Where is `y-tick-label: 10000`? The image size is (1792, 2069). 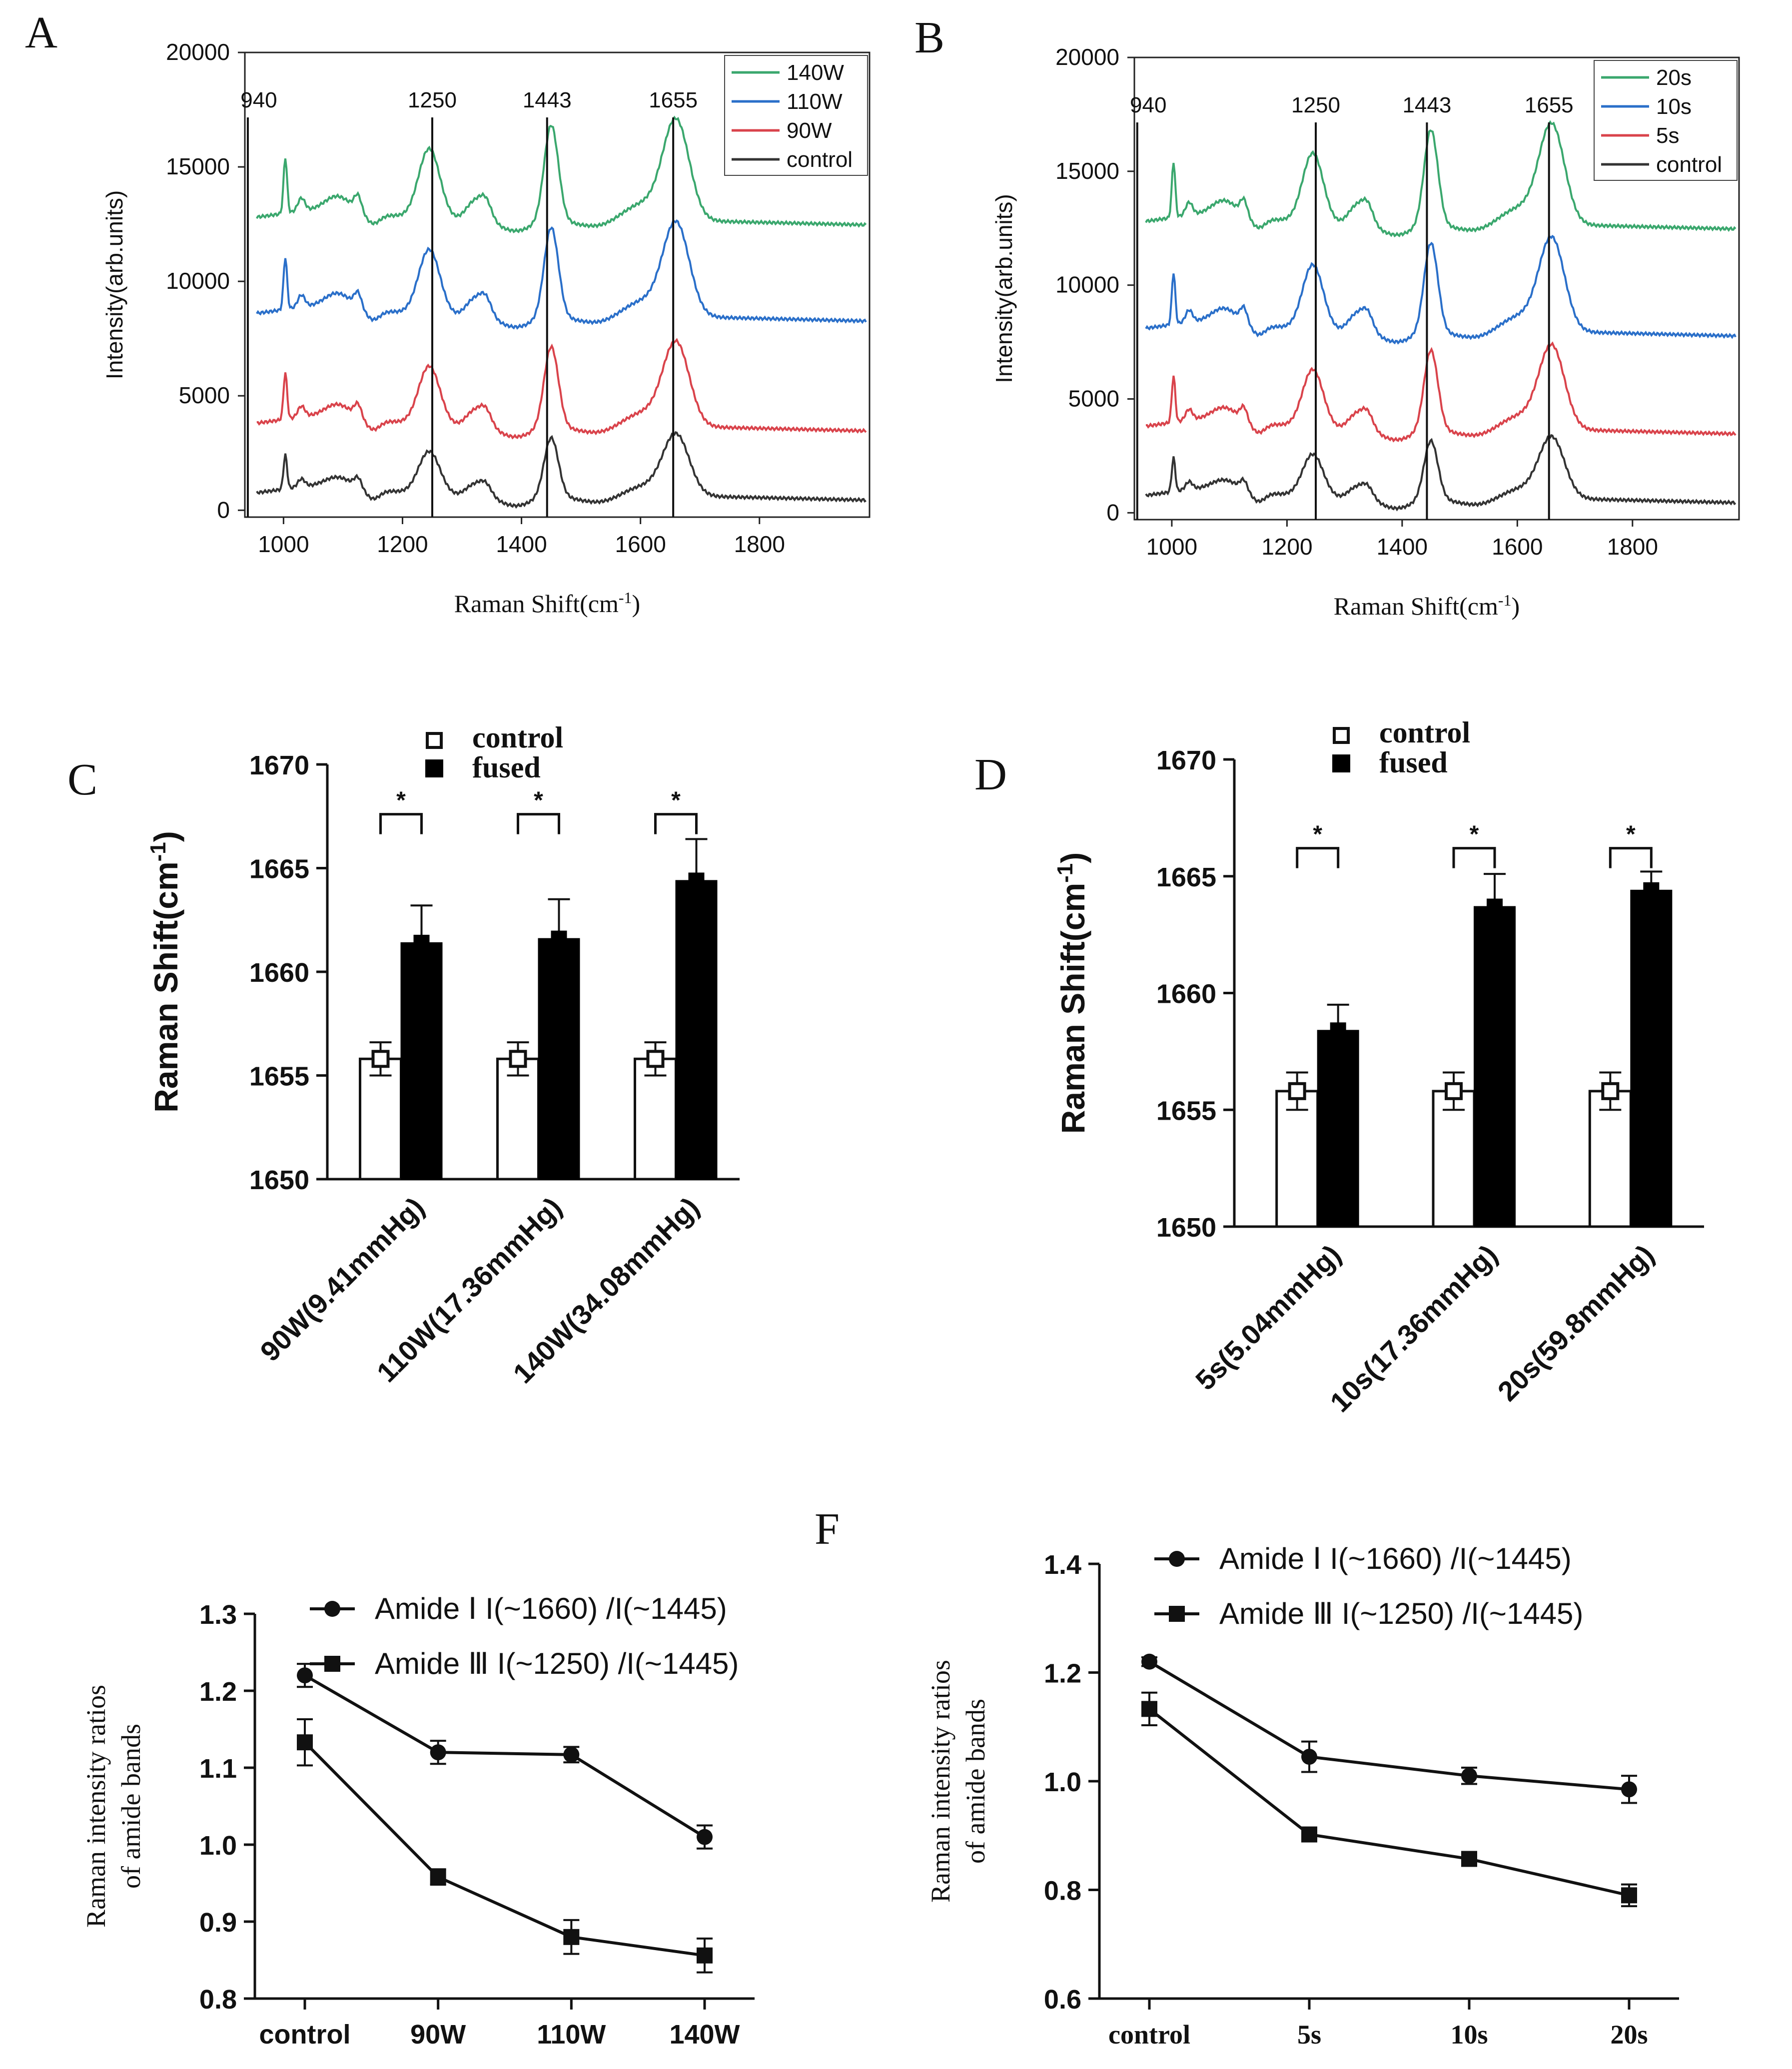
y-tick-label: 10000 is located at coordinates (1087, 285).